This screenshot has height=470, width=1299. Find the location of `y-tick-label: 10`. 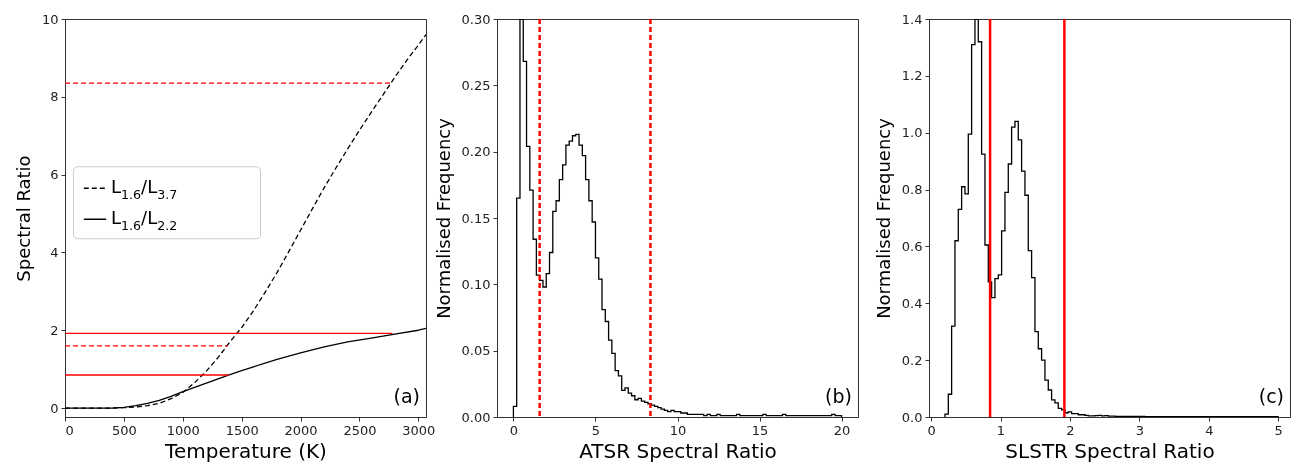

y-tick-label: 10 is located at coordinates (50, 19).